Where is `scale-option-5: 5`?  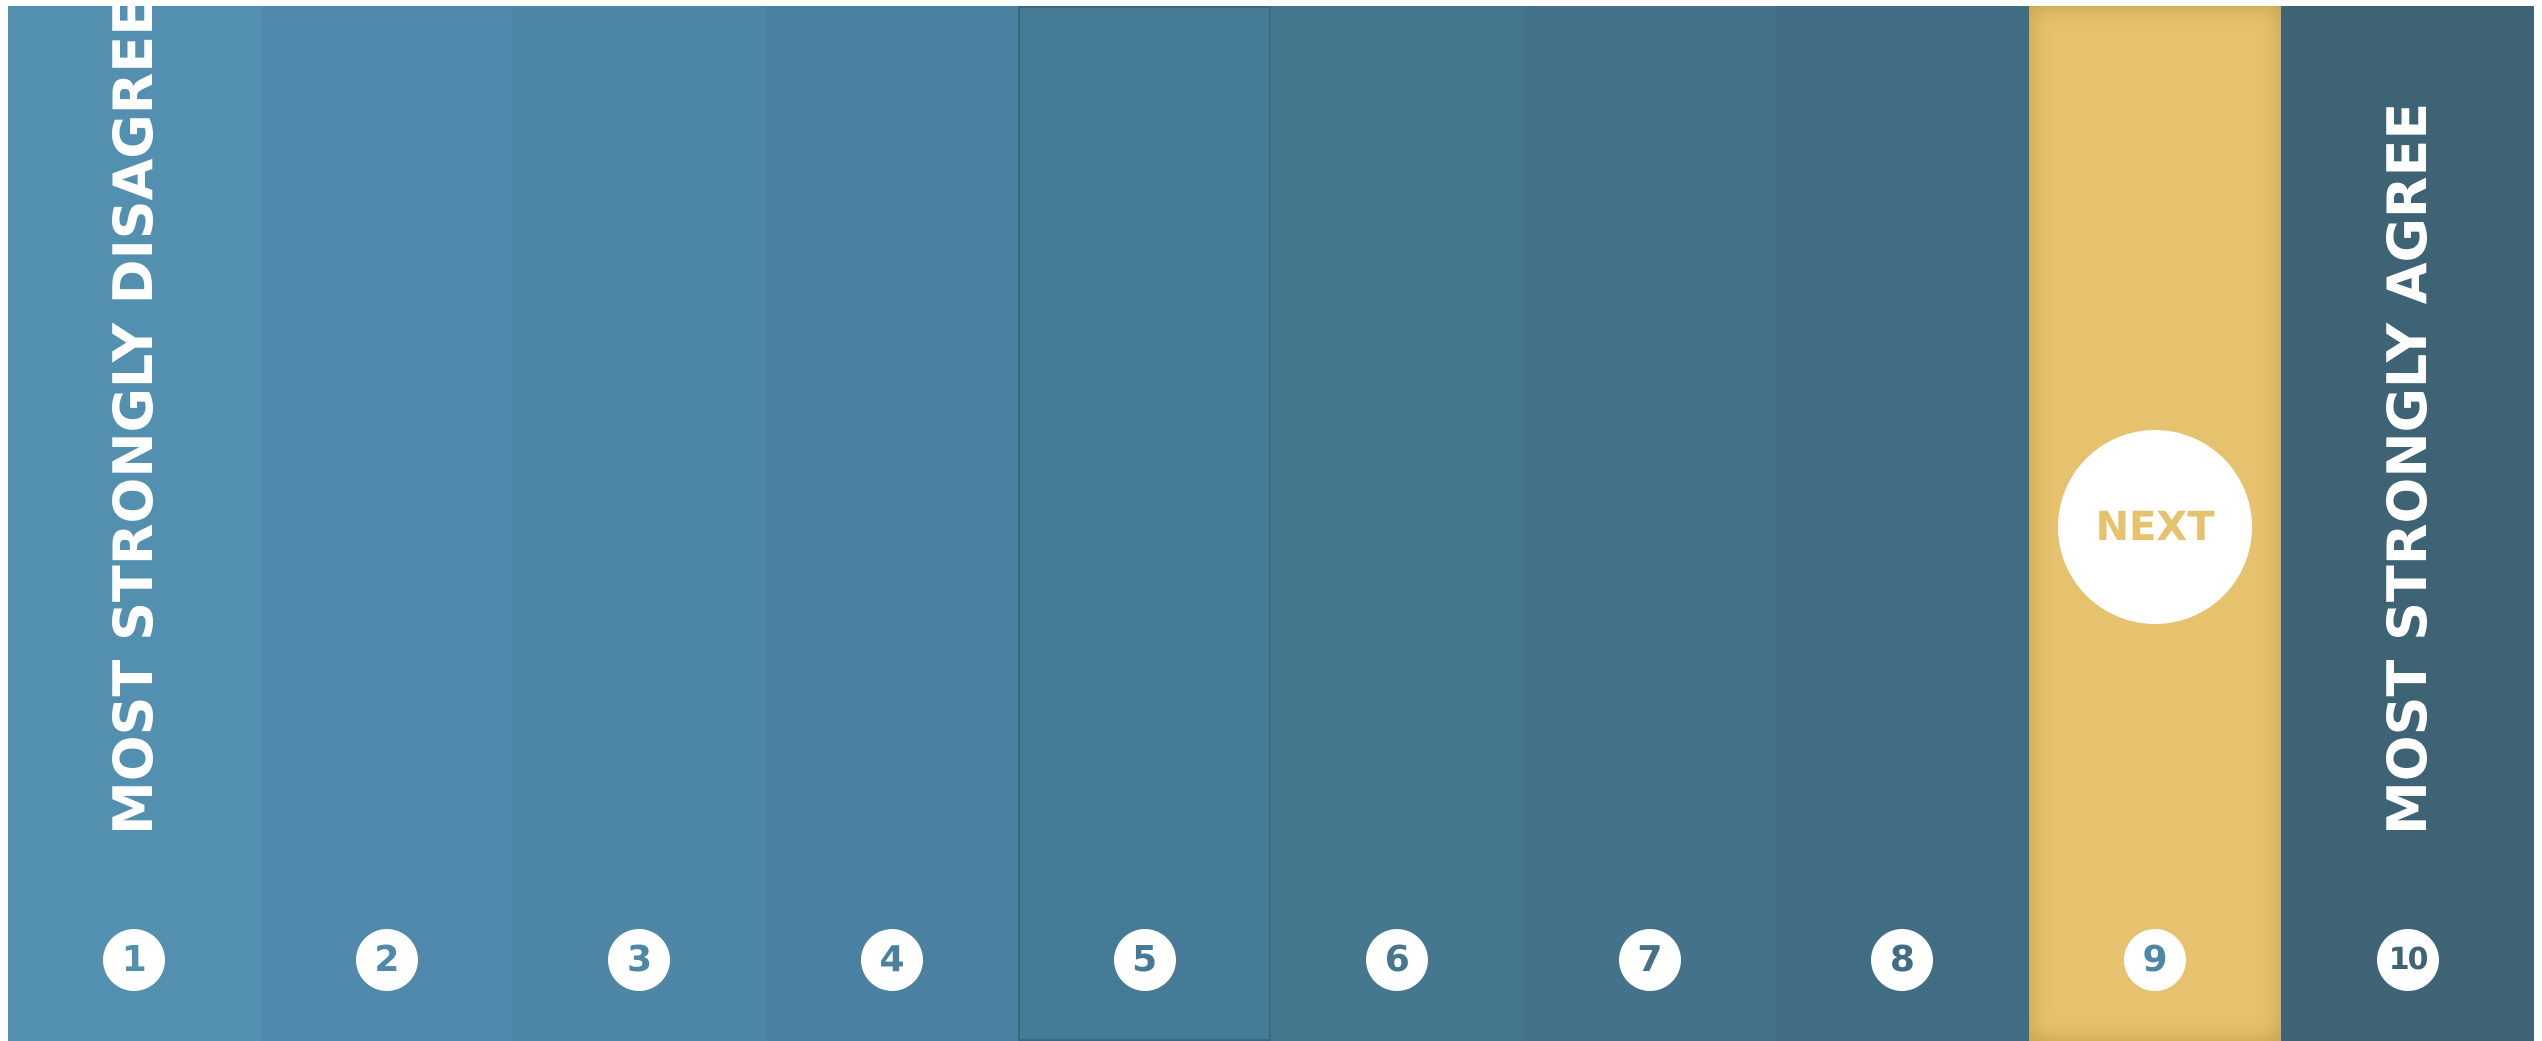 scale-option-5: 5 is located at coordinates (1144, 523).